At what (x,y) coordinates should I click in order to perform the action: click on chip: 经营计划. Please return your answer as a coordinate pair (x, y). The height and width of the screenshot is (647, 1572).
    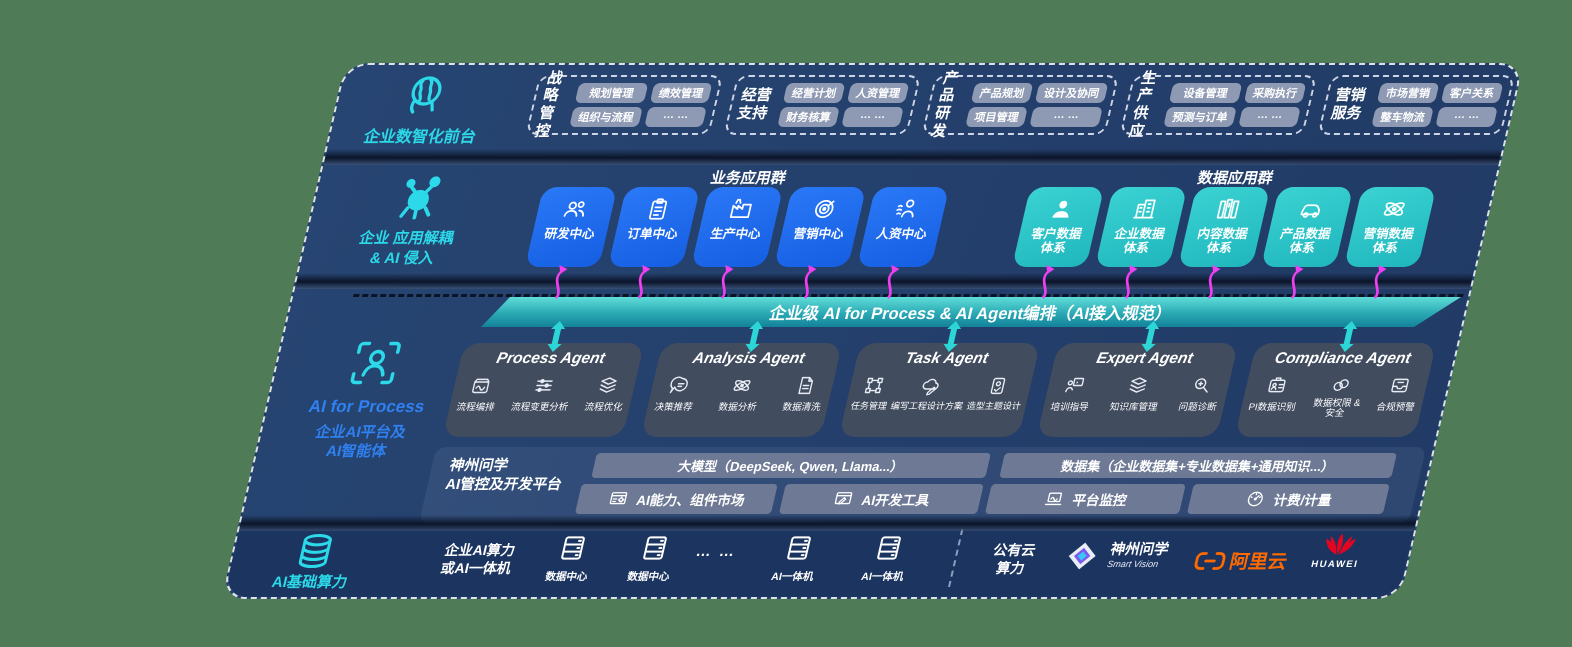
    Looking at the image, I should click on (814, 93).